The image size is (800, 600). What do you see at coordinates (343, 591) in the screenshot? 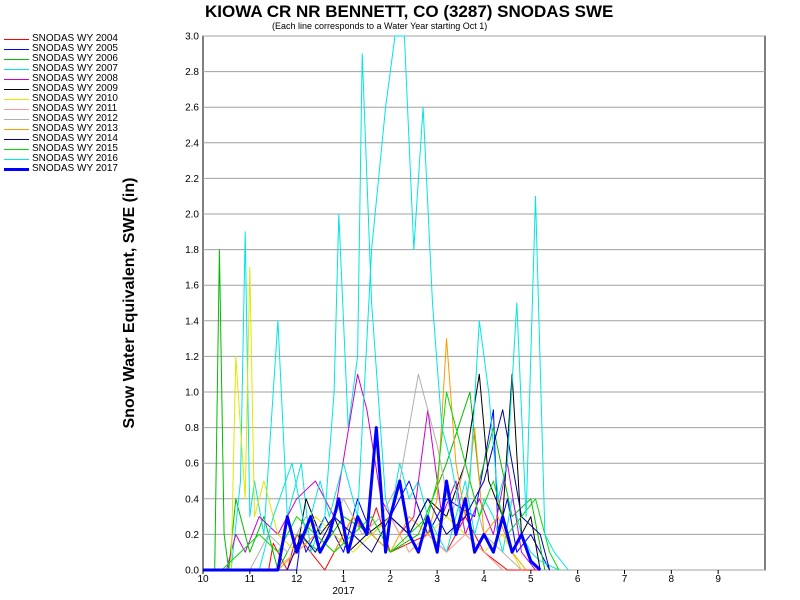
I see `x-year-label: 2017` at bounding box center [343, 591].